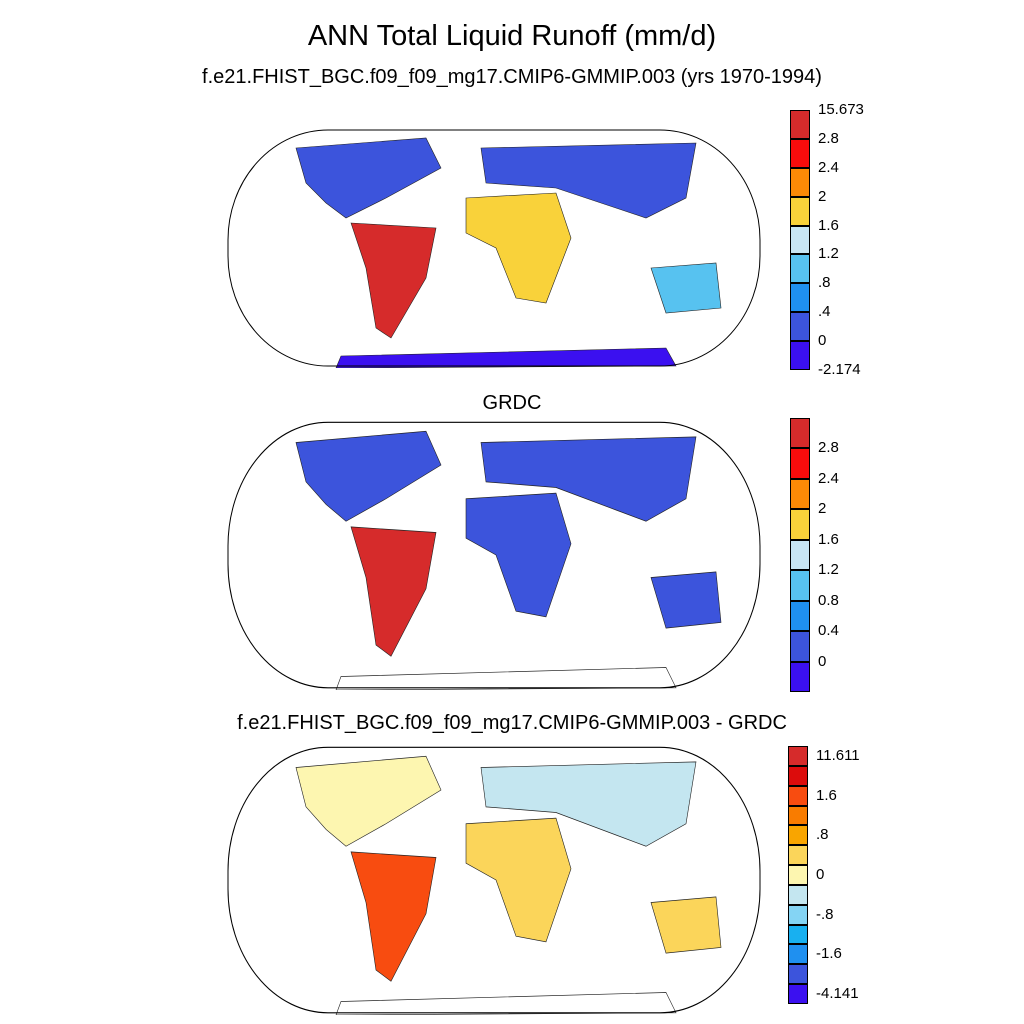 This screenshot has width=1024, height=1024. What do you see at coordinates (512, 403) in the screenshot?
I see `panel-2-title: GRDC` at bounding box center [512, 403].